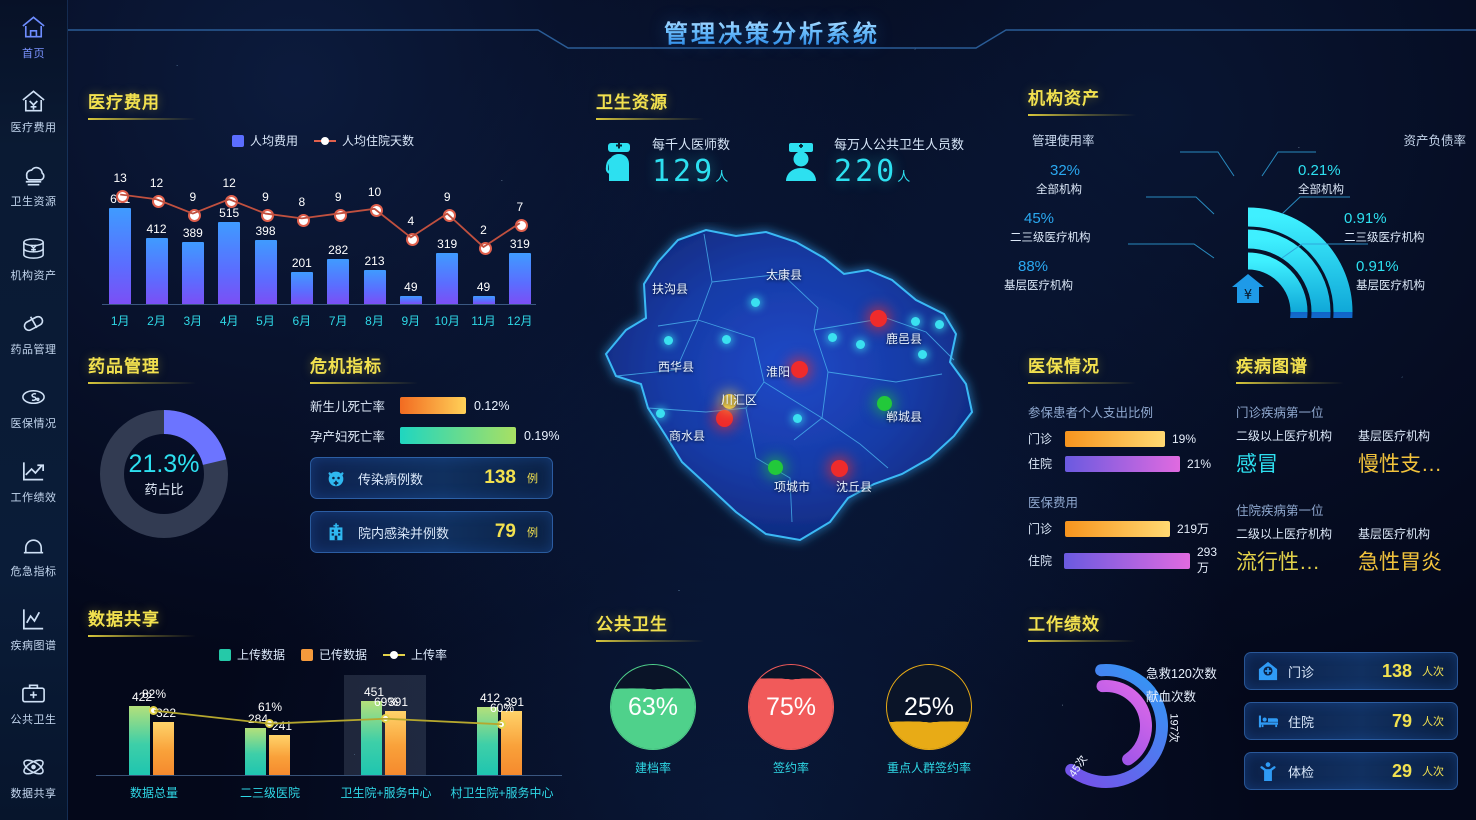  I want to click on kpi-card: 住院 79 人次, so click(1351, 721).